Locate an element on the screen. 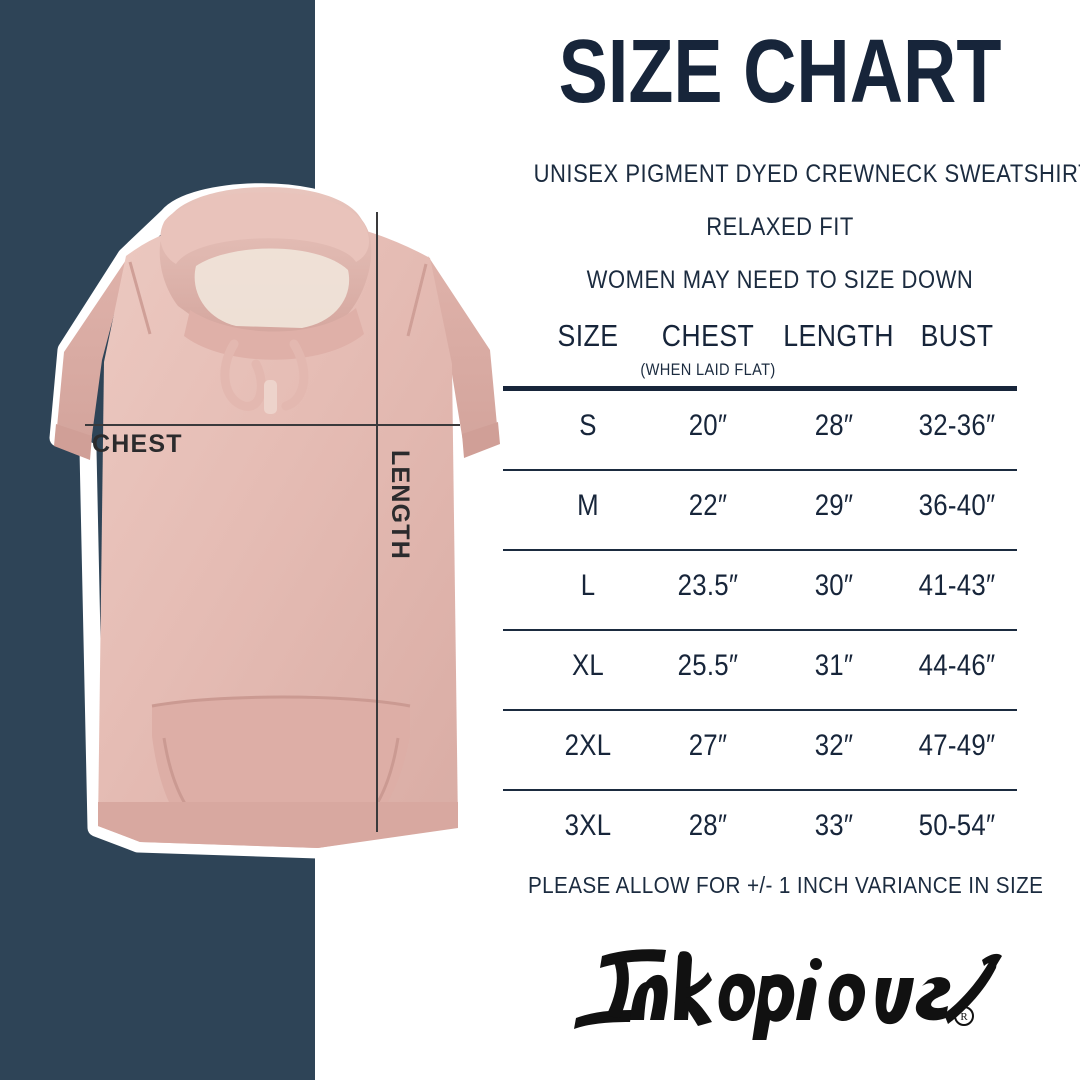  table-row: 3XL 28″ 33″ 50-54″ is located at coordinates (761, 830).